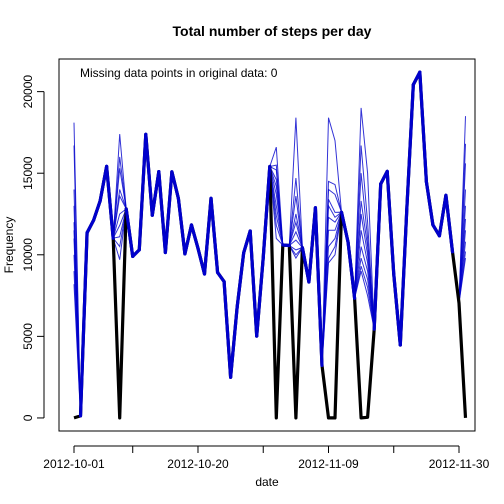 This screenshot has width=504, height=504. Describe the element at coordinates (28, 336) in the screenshot. I see `y-tick-label-1: 5000` at that location.